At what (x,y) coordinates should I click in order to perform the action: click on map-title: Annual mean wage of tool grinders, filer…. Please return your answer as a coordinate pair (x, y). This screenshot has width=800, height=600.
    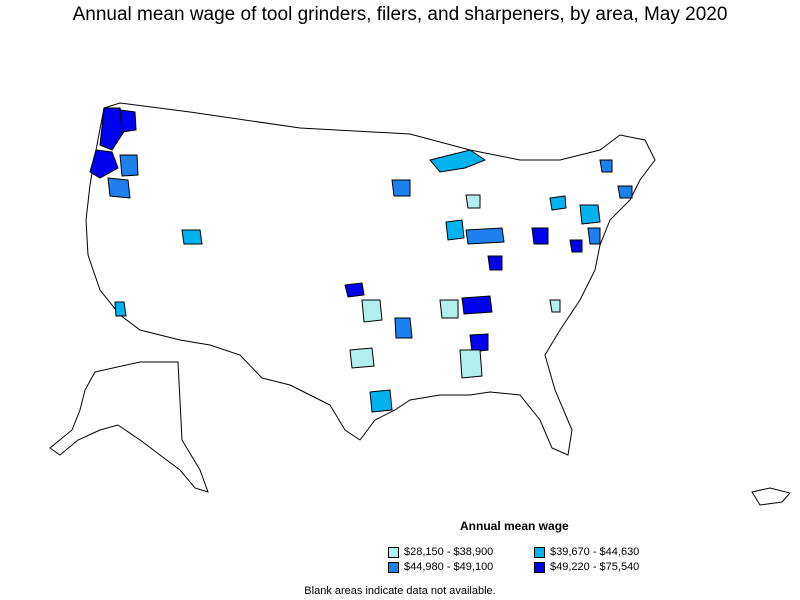
    Looking at the image, I should click on (400, 14).